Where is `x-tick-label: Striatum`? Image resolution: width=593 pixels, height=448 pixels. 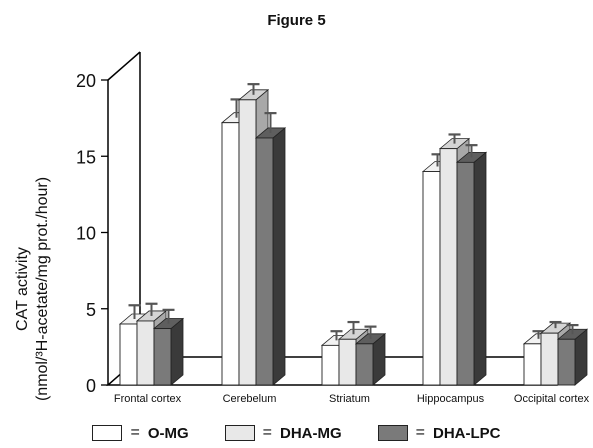 x-tick-label: Striatum is located at coordinates (349, 399).